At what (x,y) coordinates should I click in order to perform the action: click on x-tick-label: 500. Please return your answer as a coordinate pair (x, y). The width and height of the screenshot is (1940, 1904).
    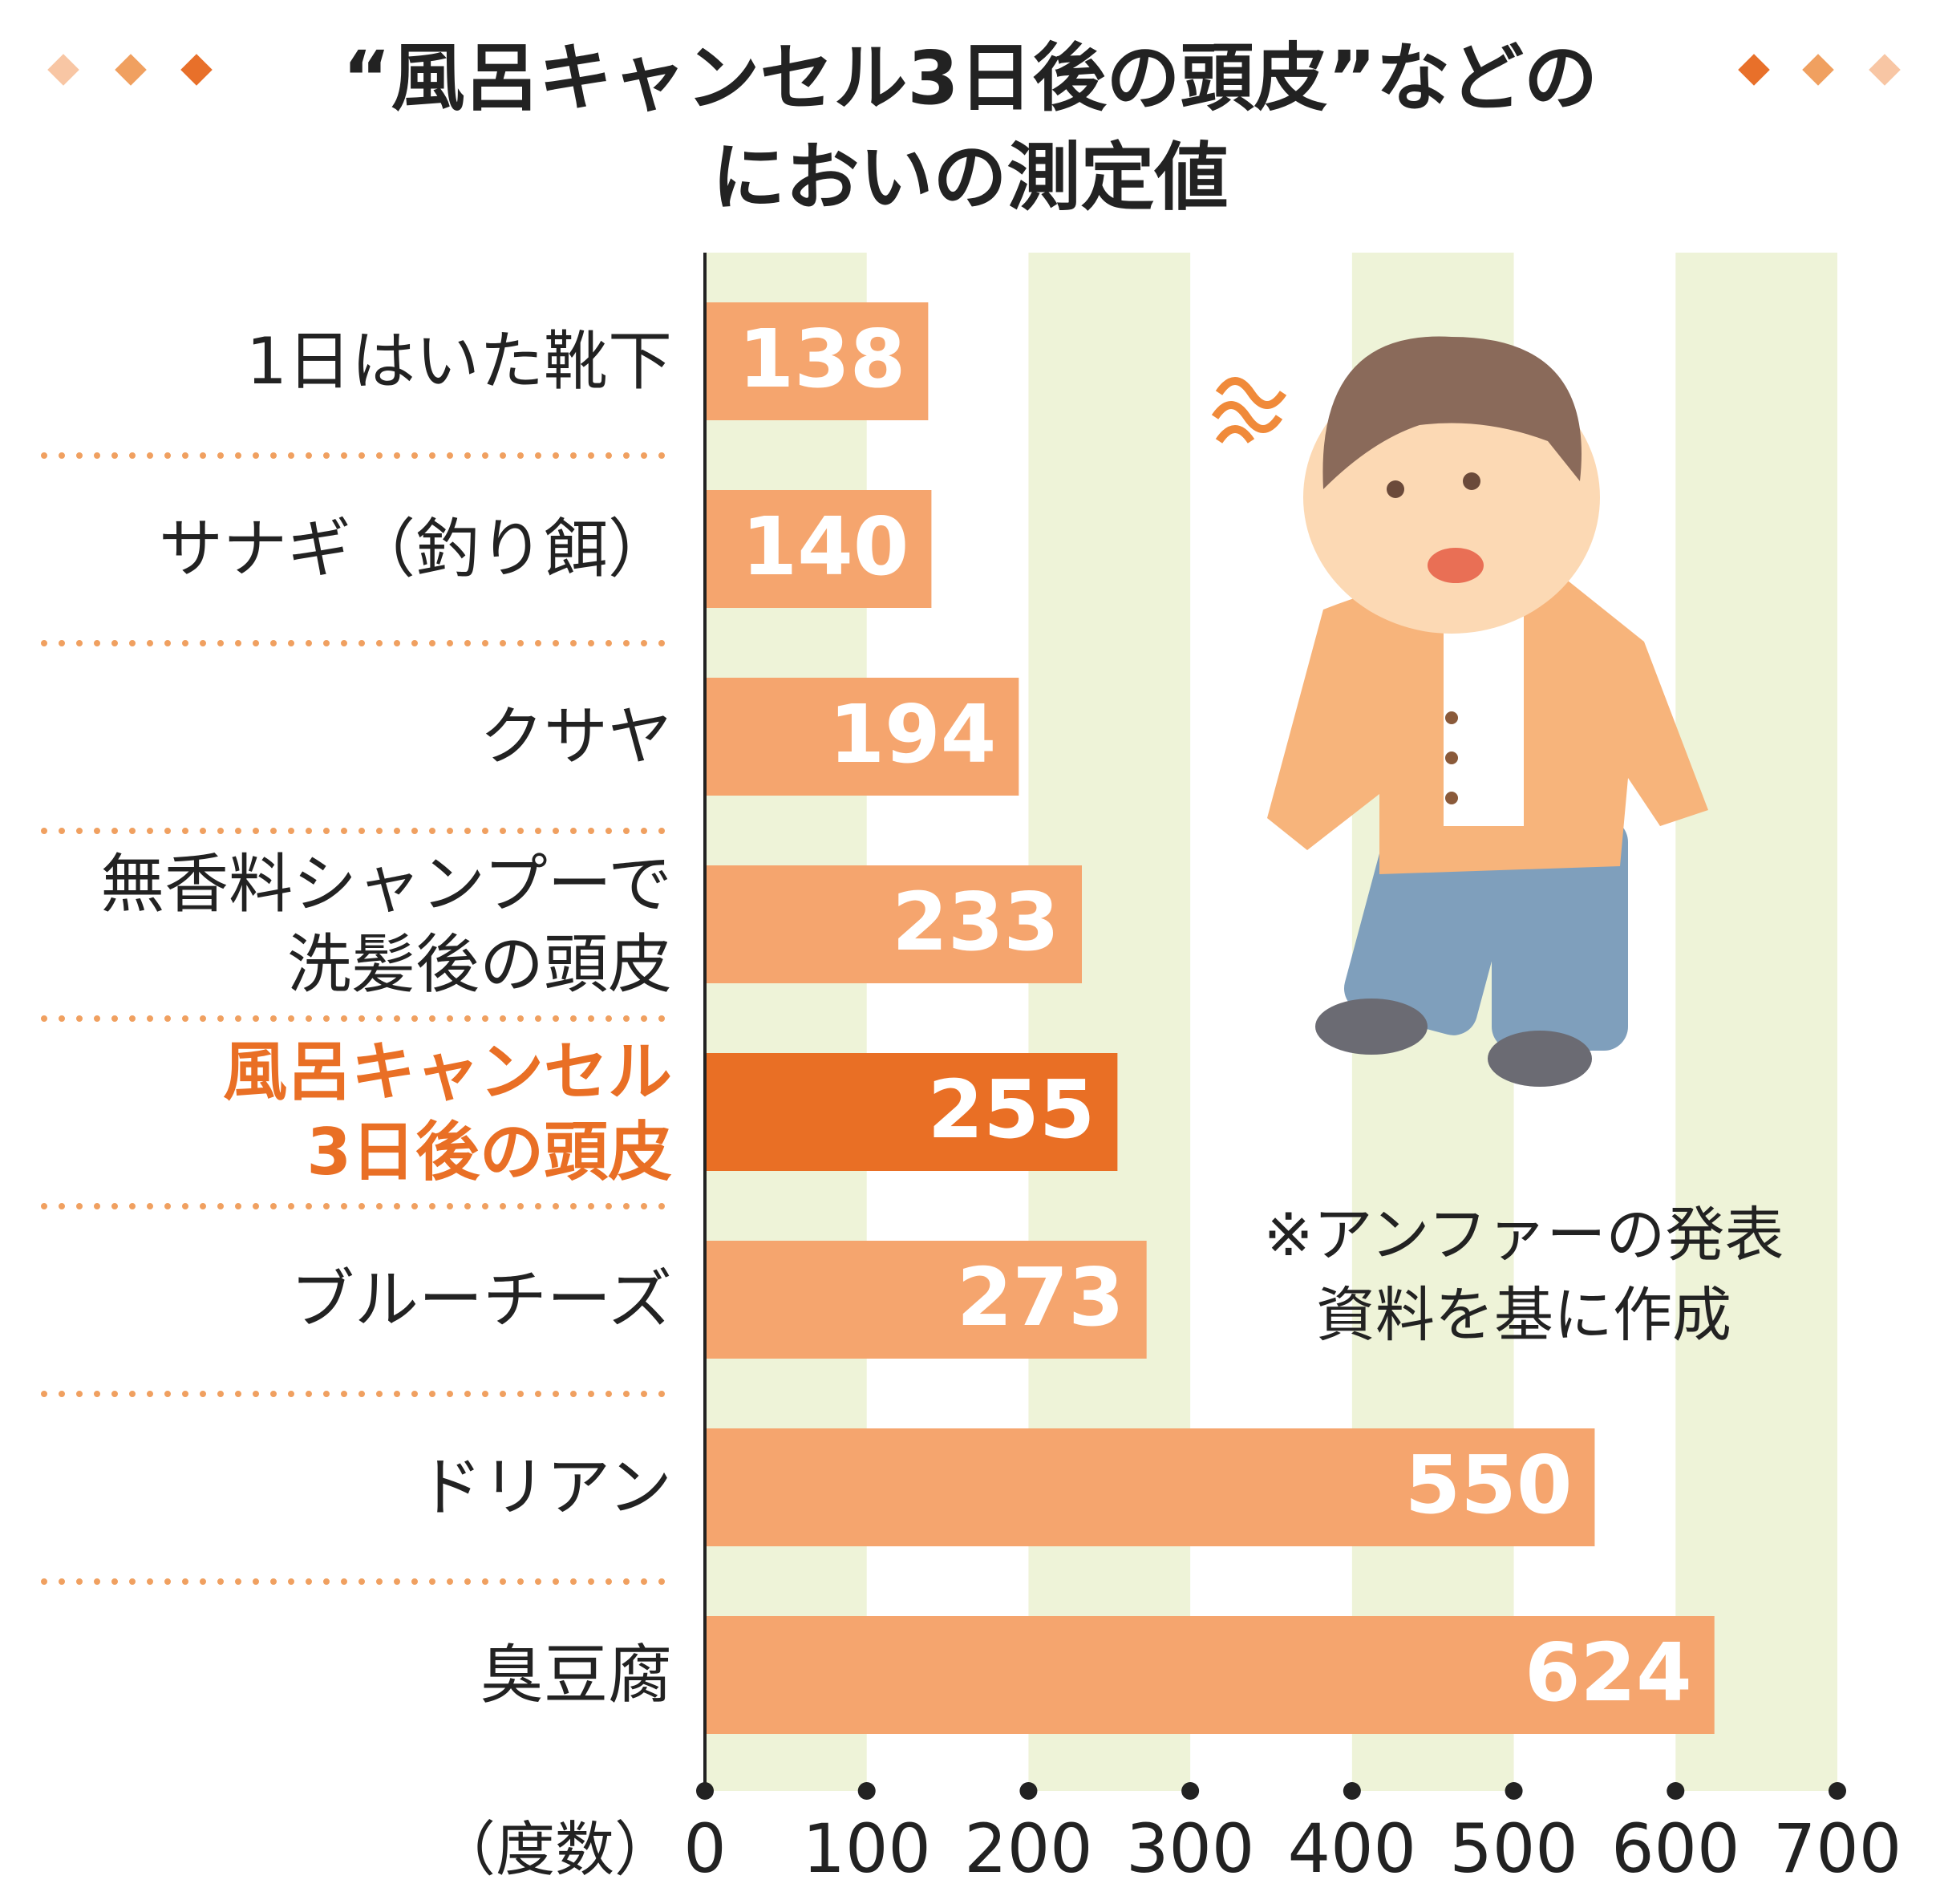
    Looking at the image, I should click on (1513, 1849).